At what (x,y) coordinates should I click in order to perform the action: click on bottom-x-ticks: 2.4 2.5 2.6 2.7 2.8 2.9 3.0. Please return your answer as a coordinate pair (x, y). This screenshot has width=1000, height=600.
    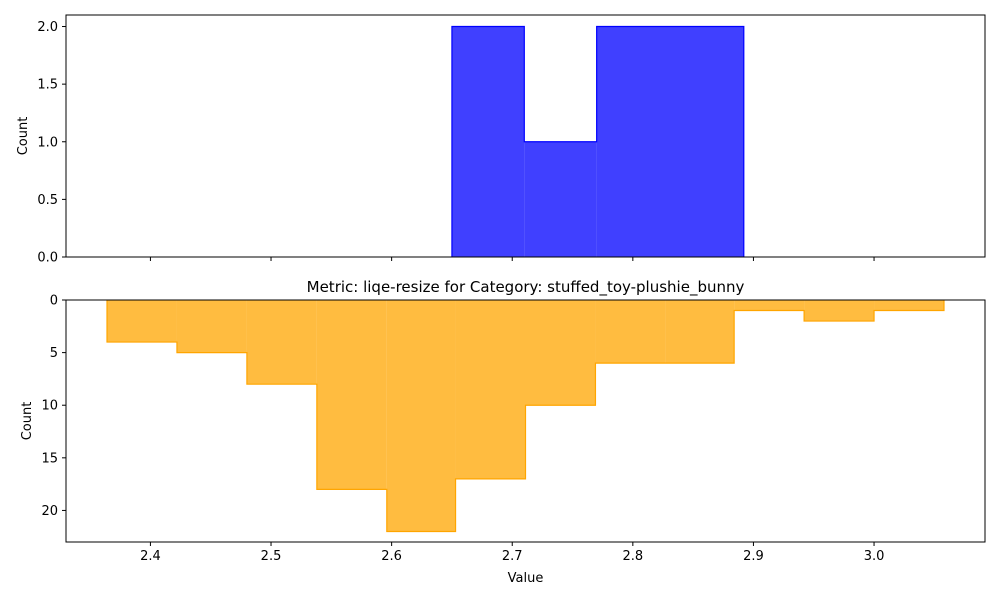
    Looking at the image, I should click on (512, 553).